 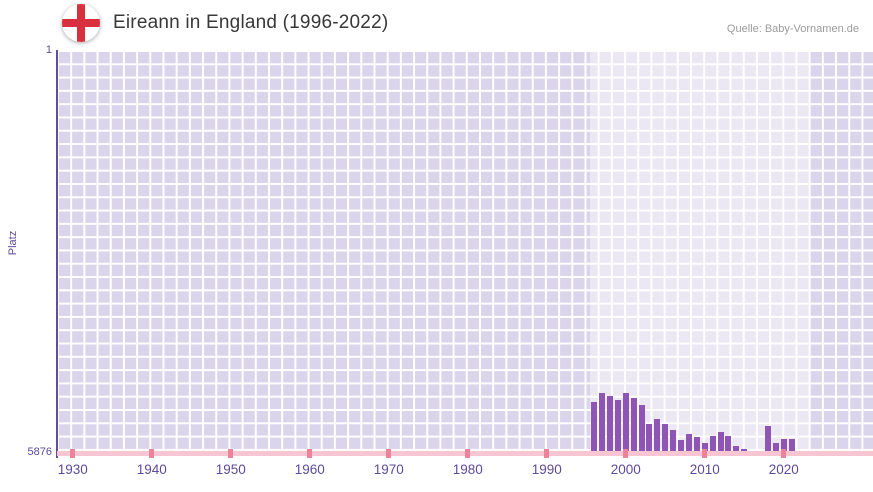 What do you see at coordinates (467, 469) in the screenshot?
I see `x-axis-label-1980: 1980` at bounding box center [467, 469].